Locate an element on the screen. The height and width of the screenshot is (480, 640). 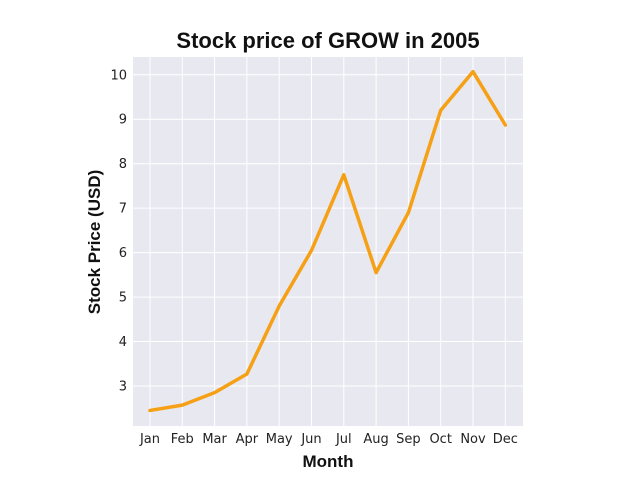
y-axis-label: Stock Price (USD) is located at coordinates (94, 242).